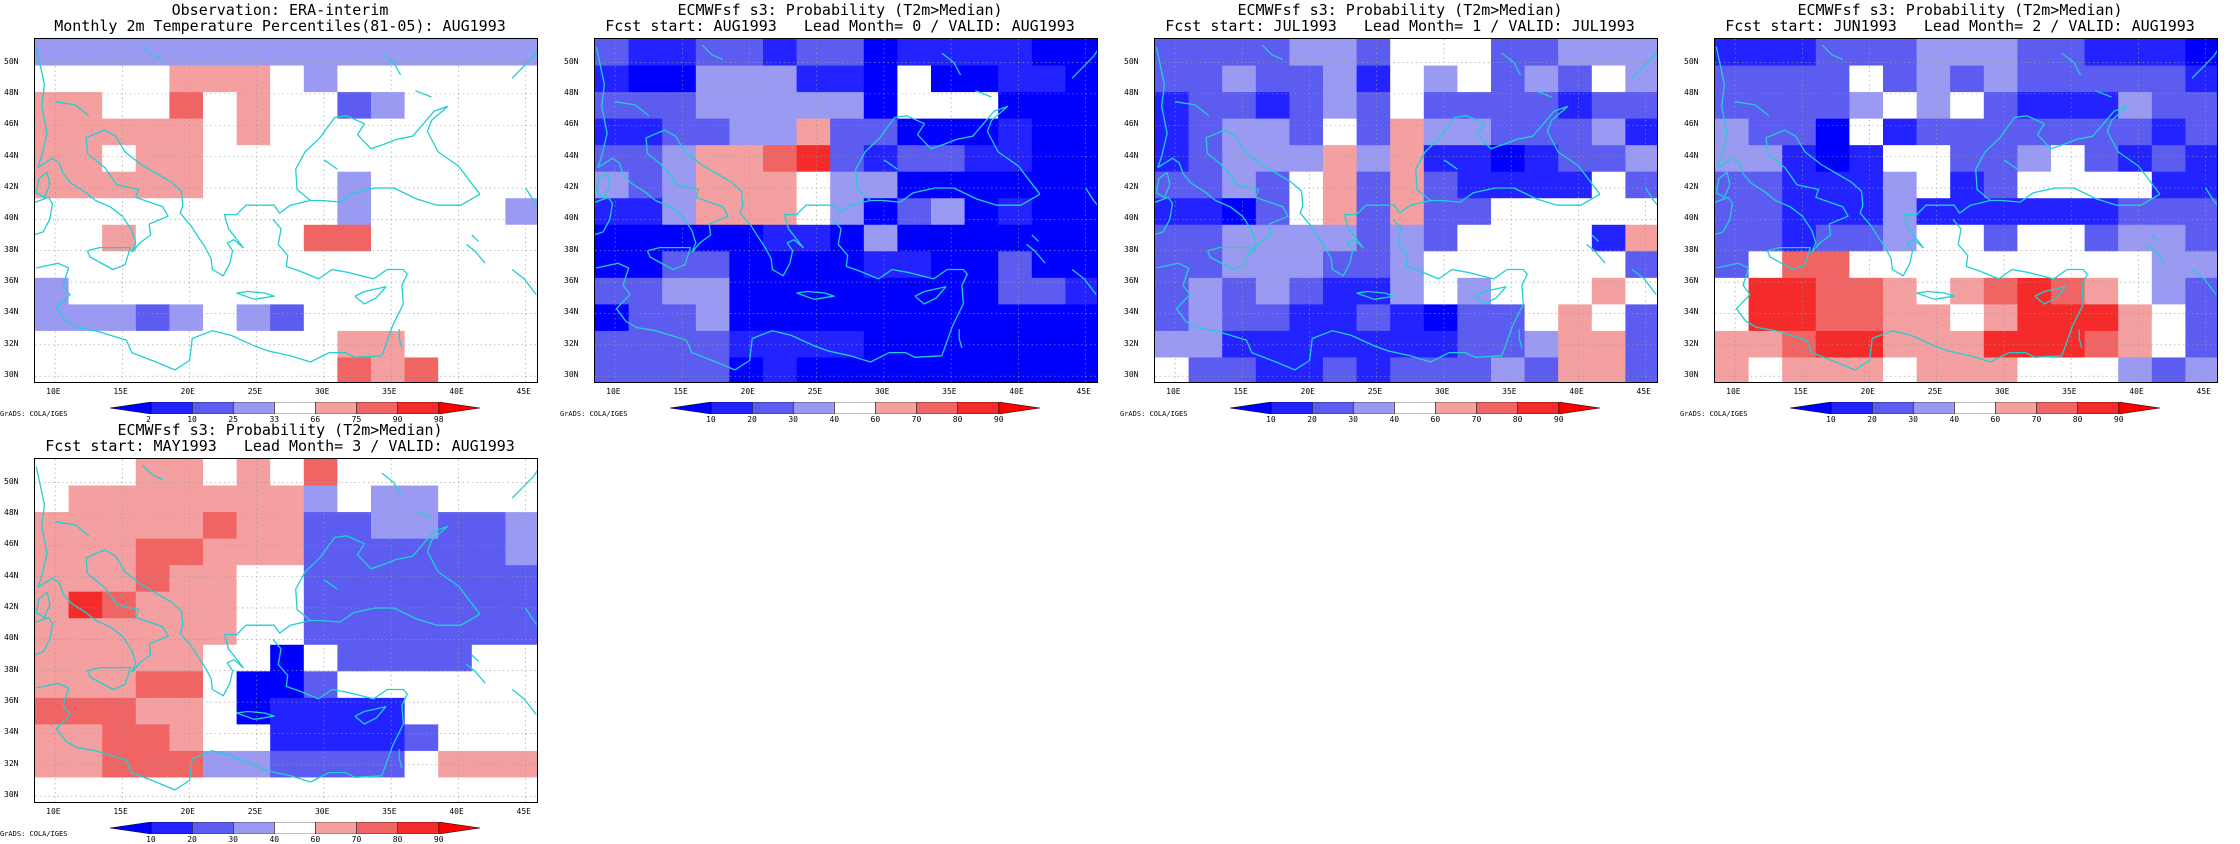 This screenshot has width=2240, height=844. What do you see at coordinates (1714, 414) in the screenshot?
I see `grads-credit: GrADS: COLA/IGES` at bounding box center [1714, 414].